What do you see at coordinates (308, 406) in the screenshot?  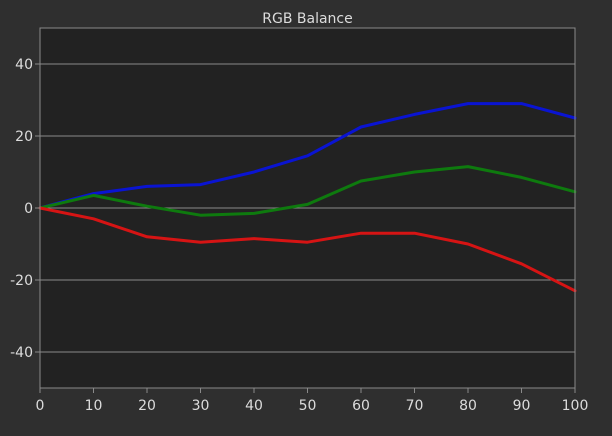 I see `x-tick-label: 50` at bounding box center [308, 406].